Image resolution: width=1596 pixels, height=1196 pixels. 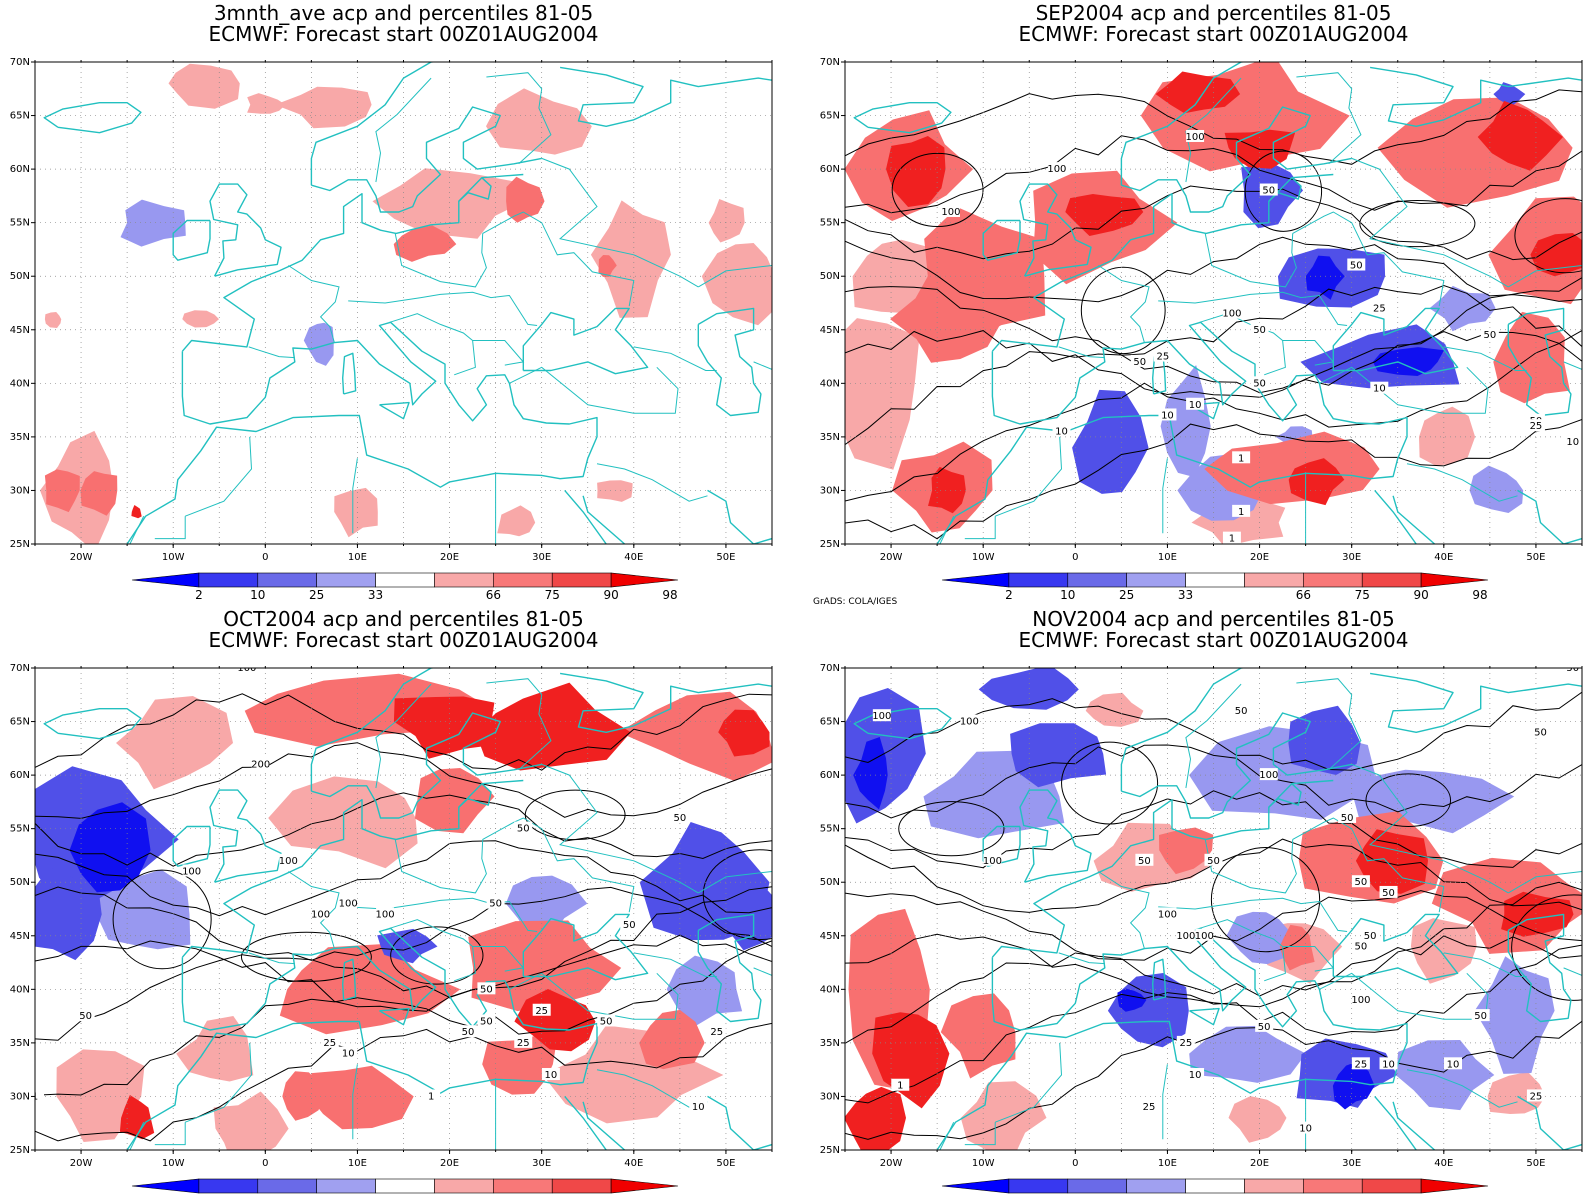 I want to click on lon-tick-label: 50E, so click(x=725, y=1163).